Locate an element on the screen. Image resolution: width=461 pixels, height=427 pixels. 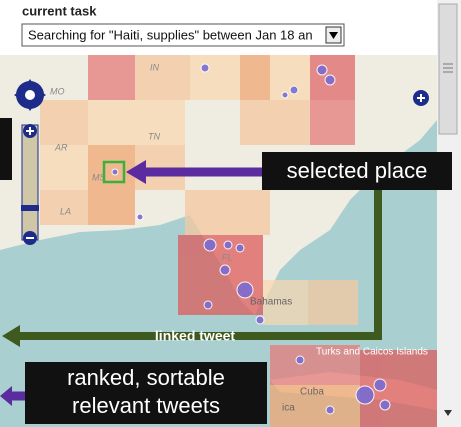
annotation-label: relevant tweets is located at coordinates (146, 405).